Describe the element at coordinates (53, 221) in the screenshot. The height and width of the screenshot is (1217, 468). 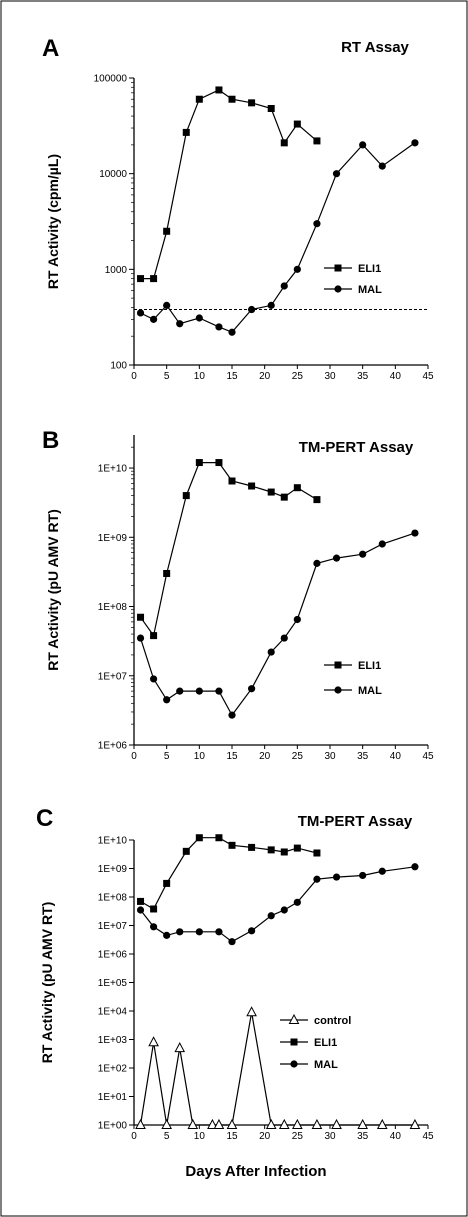
I see `y-axis-label: RT Activity (cpm/µL)` at that location.